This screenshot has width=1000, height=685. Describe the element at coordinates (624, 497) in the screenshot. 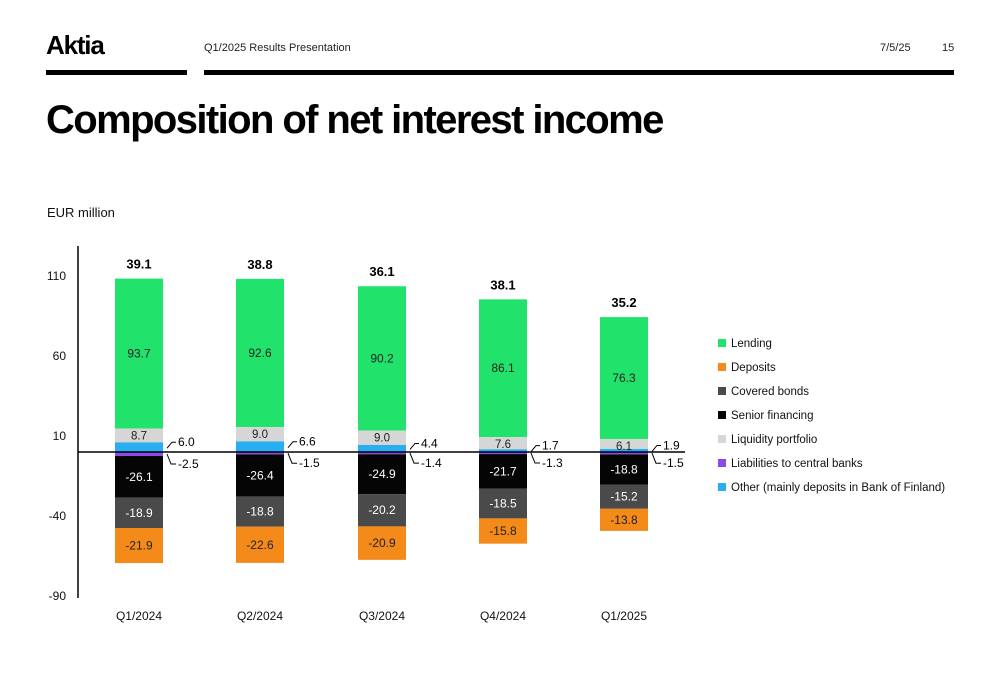

I see `data-label-covered-bonds: -15.2` at that location.